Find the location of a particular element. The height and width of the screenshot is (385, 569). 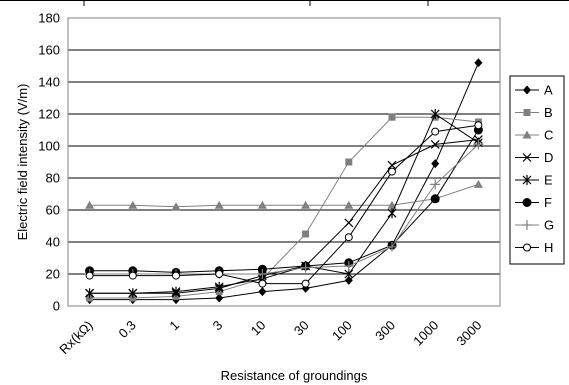

y-tick-label: 120 is located at coordinates (49, 114).